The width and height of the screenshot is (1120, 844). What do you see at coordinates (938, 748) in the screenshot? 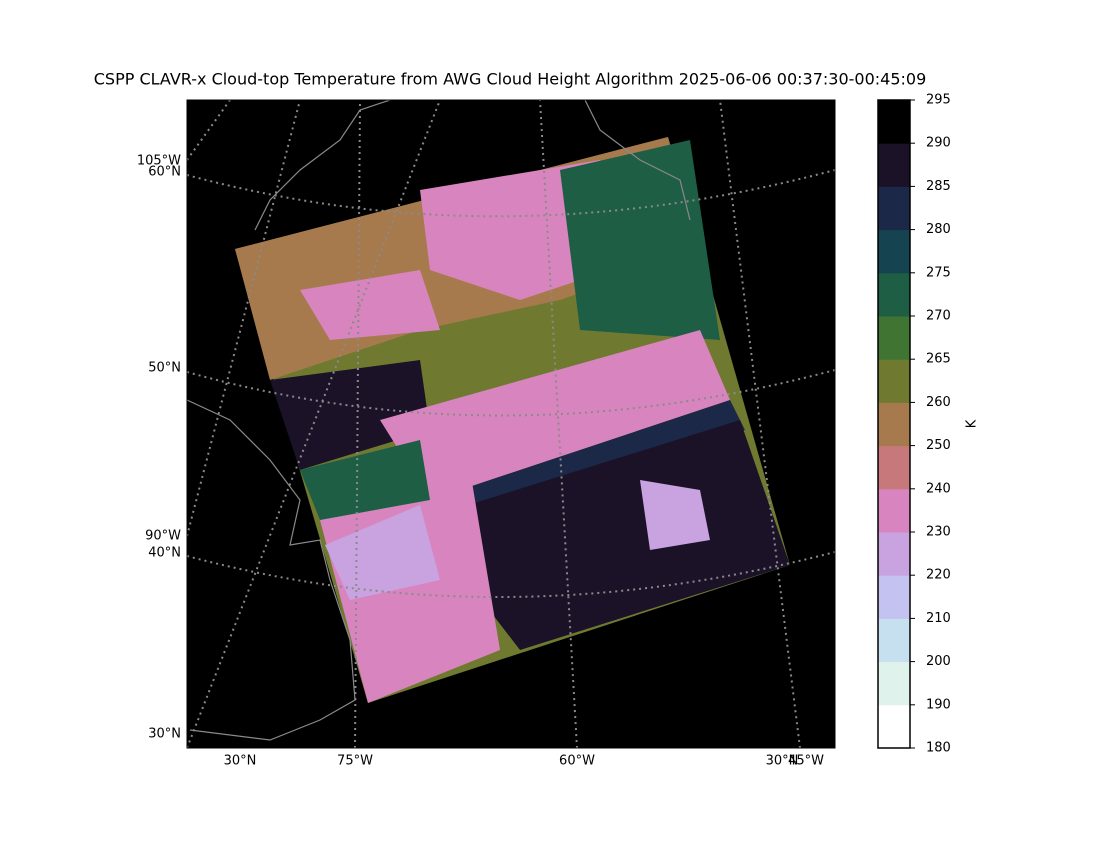
I see `colorbar-tick-label: 180` at bounding box center [938, 748].